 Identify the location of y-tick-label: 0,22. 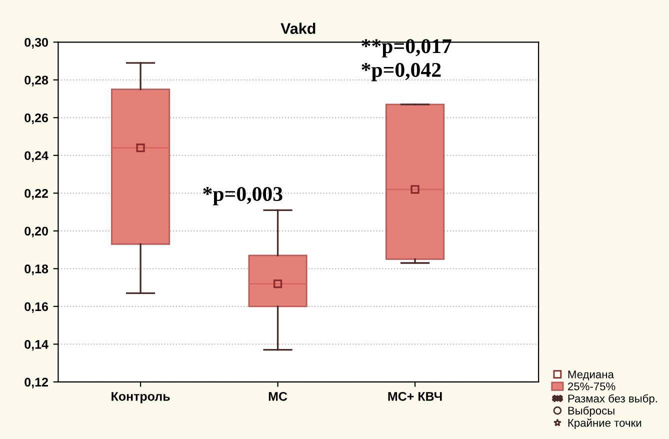
(36, 194).